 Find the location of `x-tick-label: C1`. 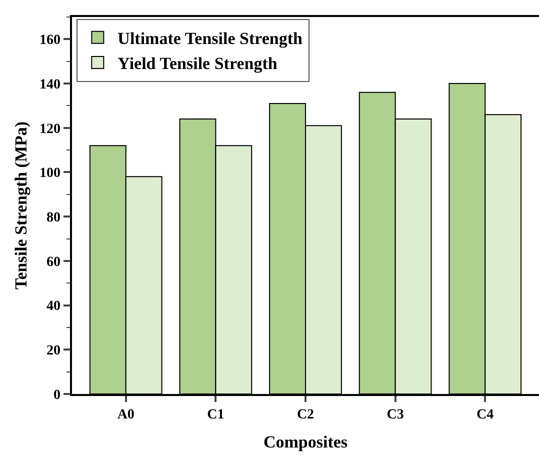

x-tick-label: C1 is located at coordinates (215, 415).